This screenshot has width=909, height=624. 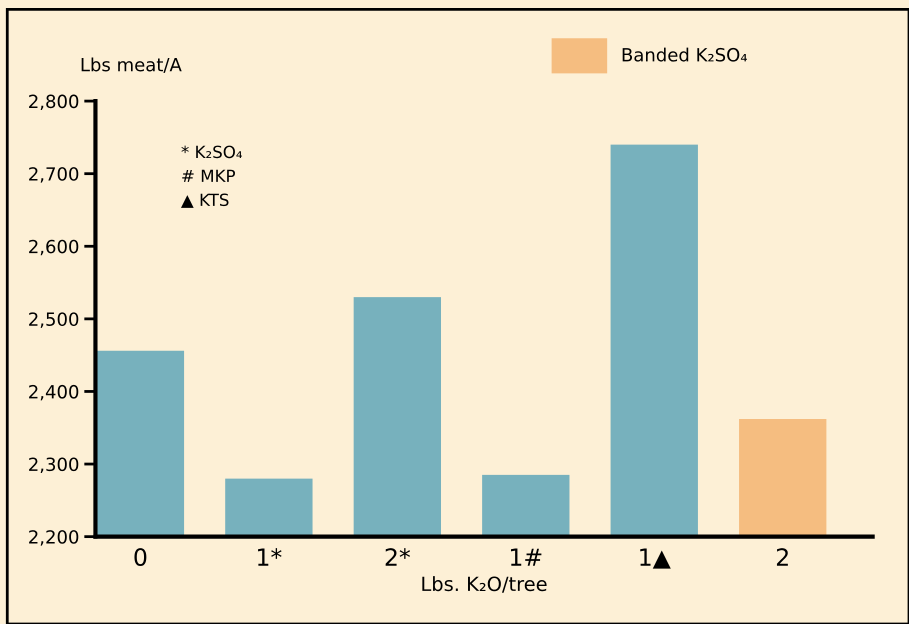 I want to click on y-tick-label: 2,500, so click(x=53, y=320).